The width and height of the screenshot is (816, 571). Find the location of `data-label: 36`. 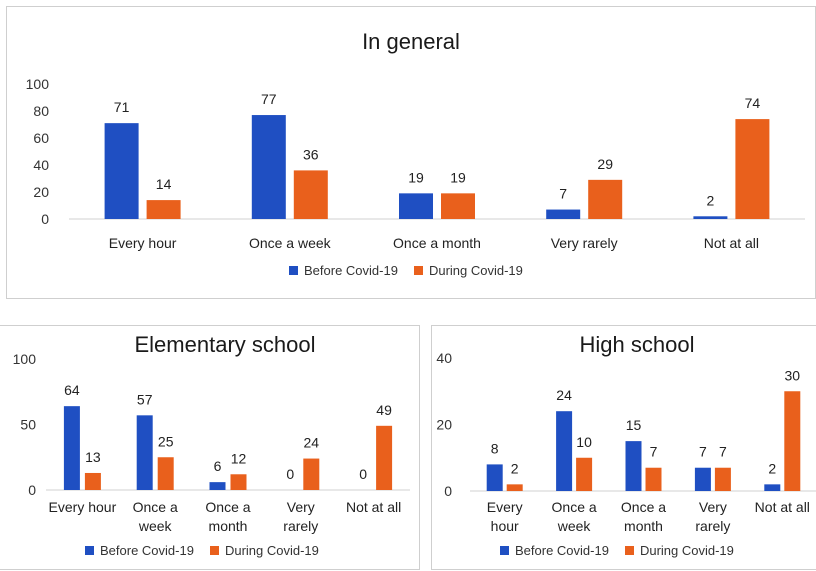

data-label: 36 is located at coordinates (311, 154).